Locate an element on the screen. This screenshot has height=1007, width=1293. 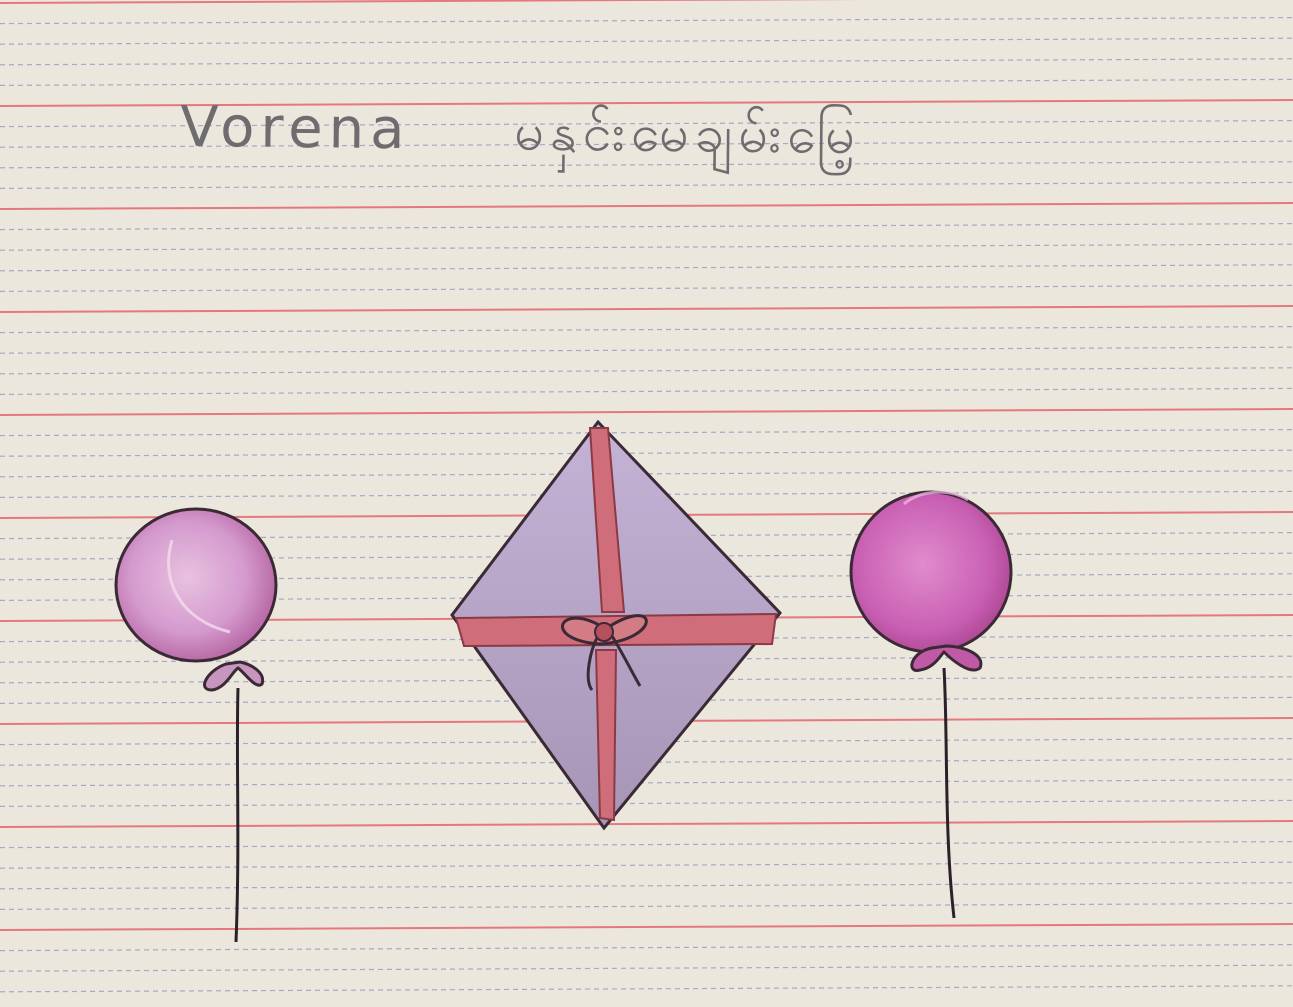
caption-script: မနှင်းမေချမ်းမြေ့ is located at coordinates (687, 134).